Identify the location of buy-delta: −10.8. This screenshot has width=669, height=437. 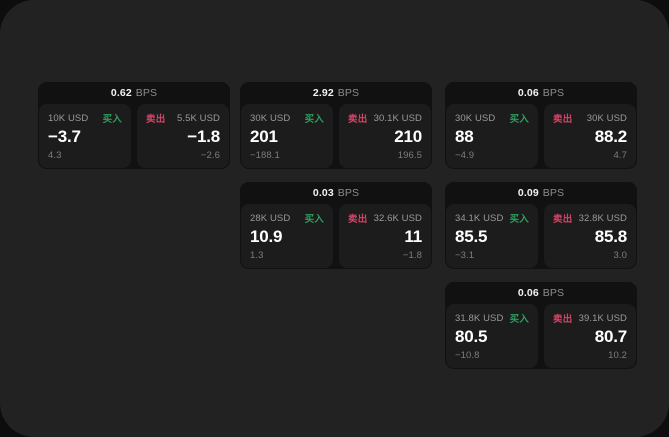
(467, 355).